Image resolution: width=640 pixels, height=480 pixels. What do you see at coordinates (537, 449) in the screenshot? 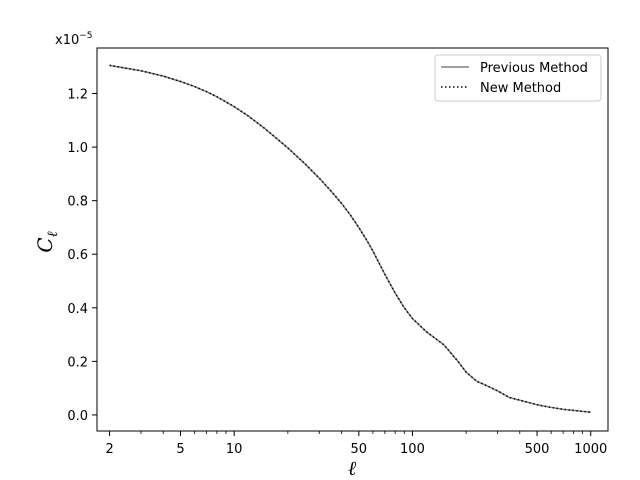
I see `x-tick-label: 500` at bounding box center [537, 449].